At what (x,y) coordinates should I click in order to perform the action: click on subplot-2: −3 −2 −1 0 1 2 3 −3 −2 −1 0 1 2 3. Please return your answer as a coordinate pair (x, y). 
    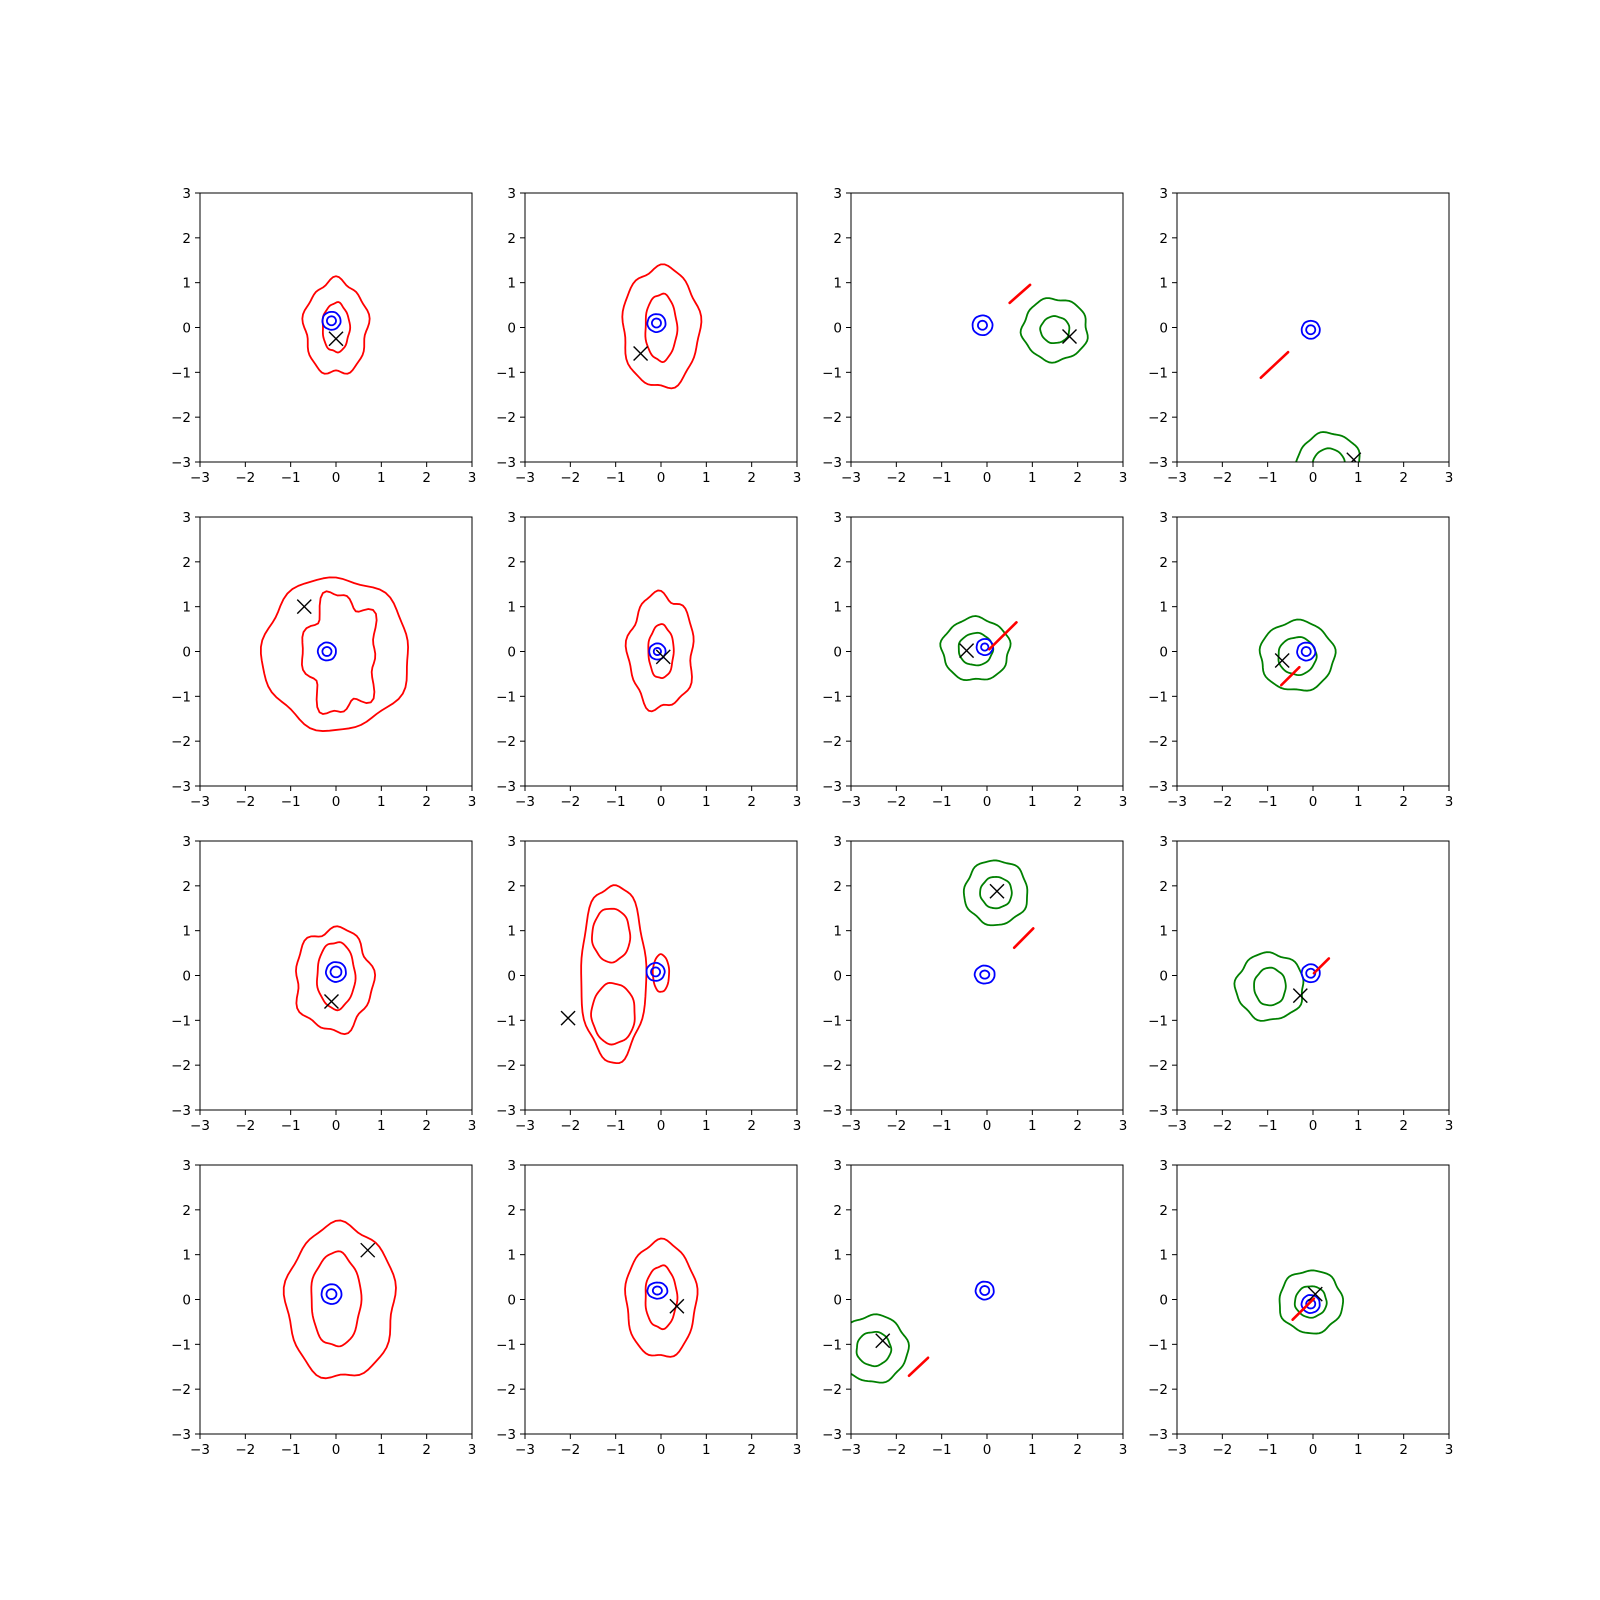
    Looking at the image, I should click on (648, 336).